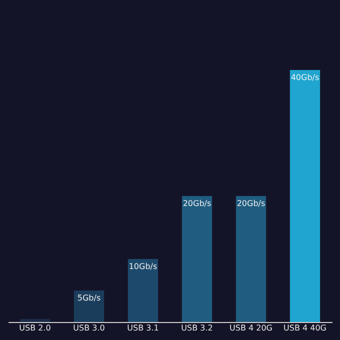 Image resolution: width=340 pixels, height=340 pixels. Describe the element at coordinates (89, 328) in the screenshot. I see `x-tick-label: USB 3.0` at that location.